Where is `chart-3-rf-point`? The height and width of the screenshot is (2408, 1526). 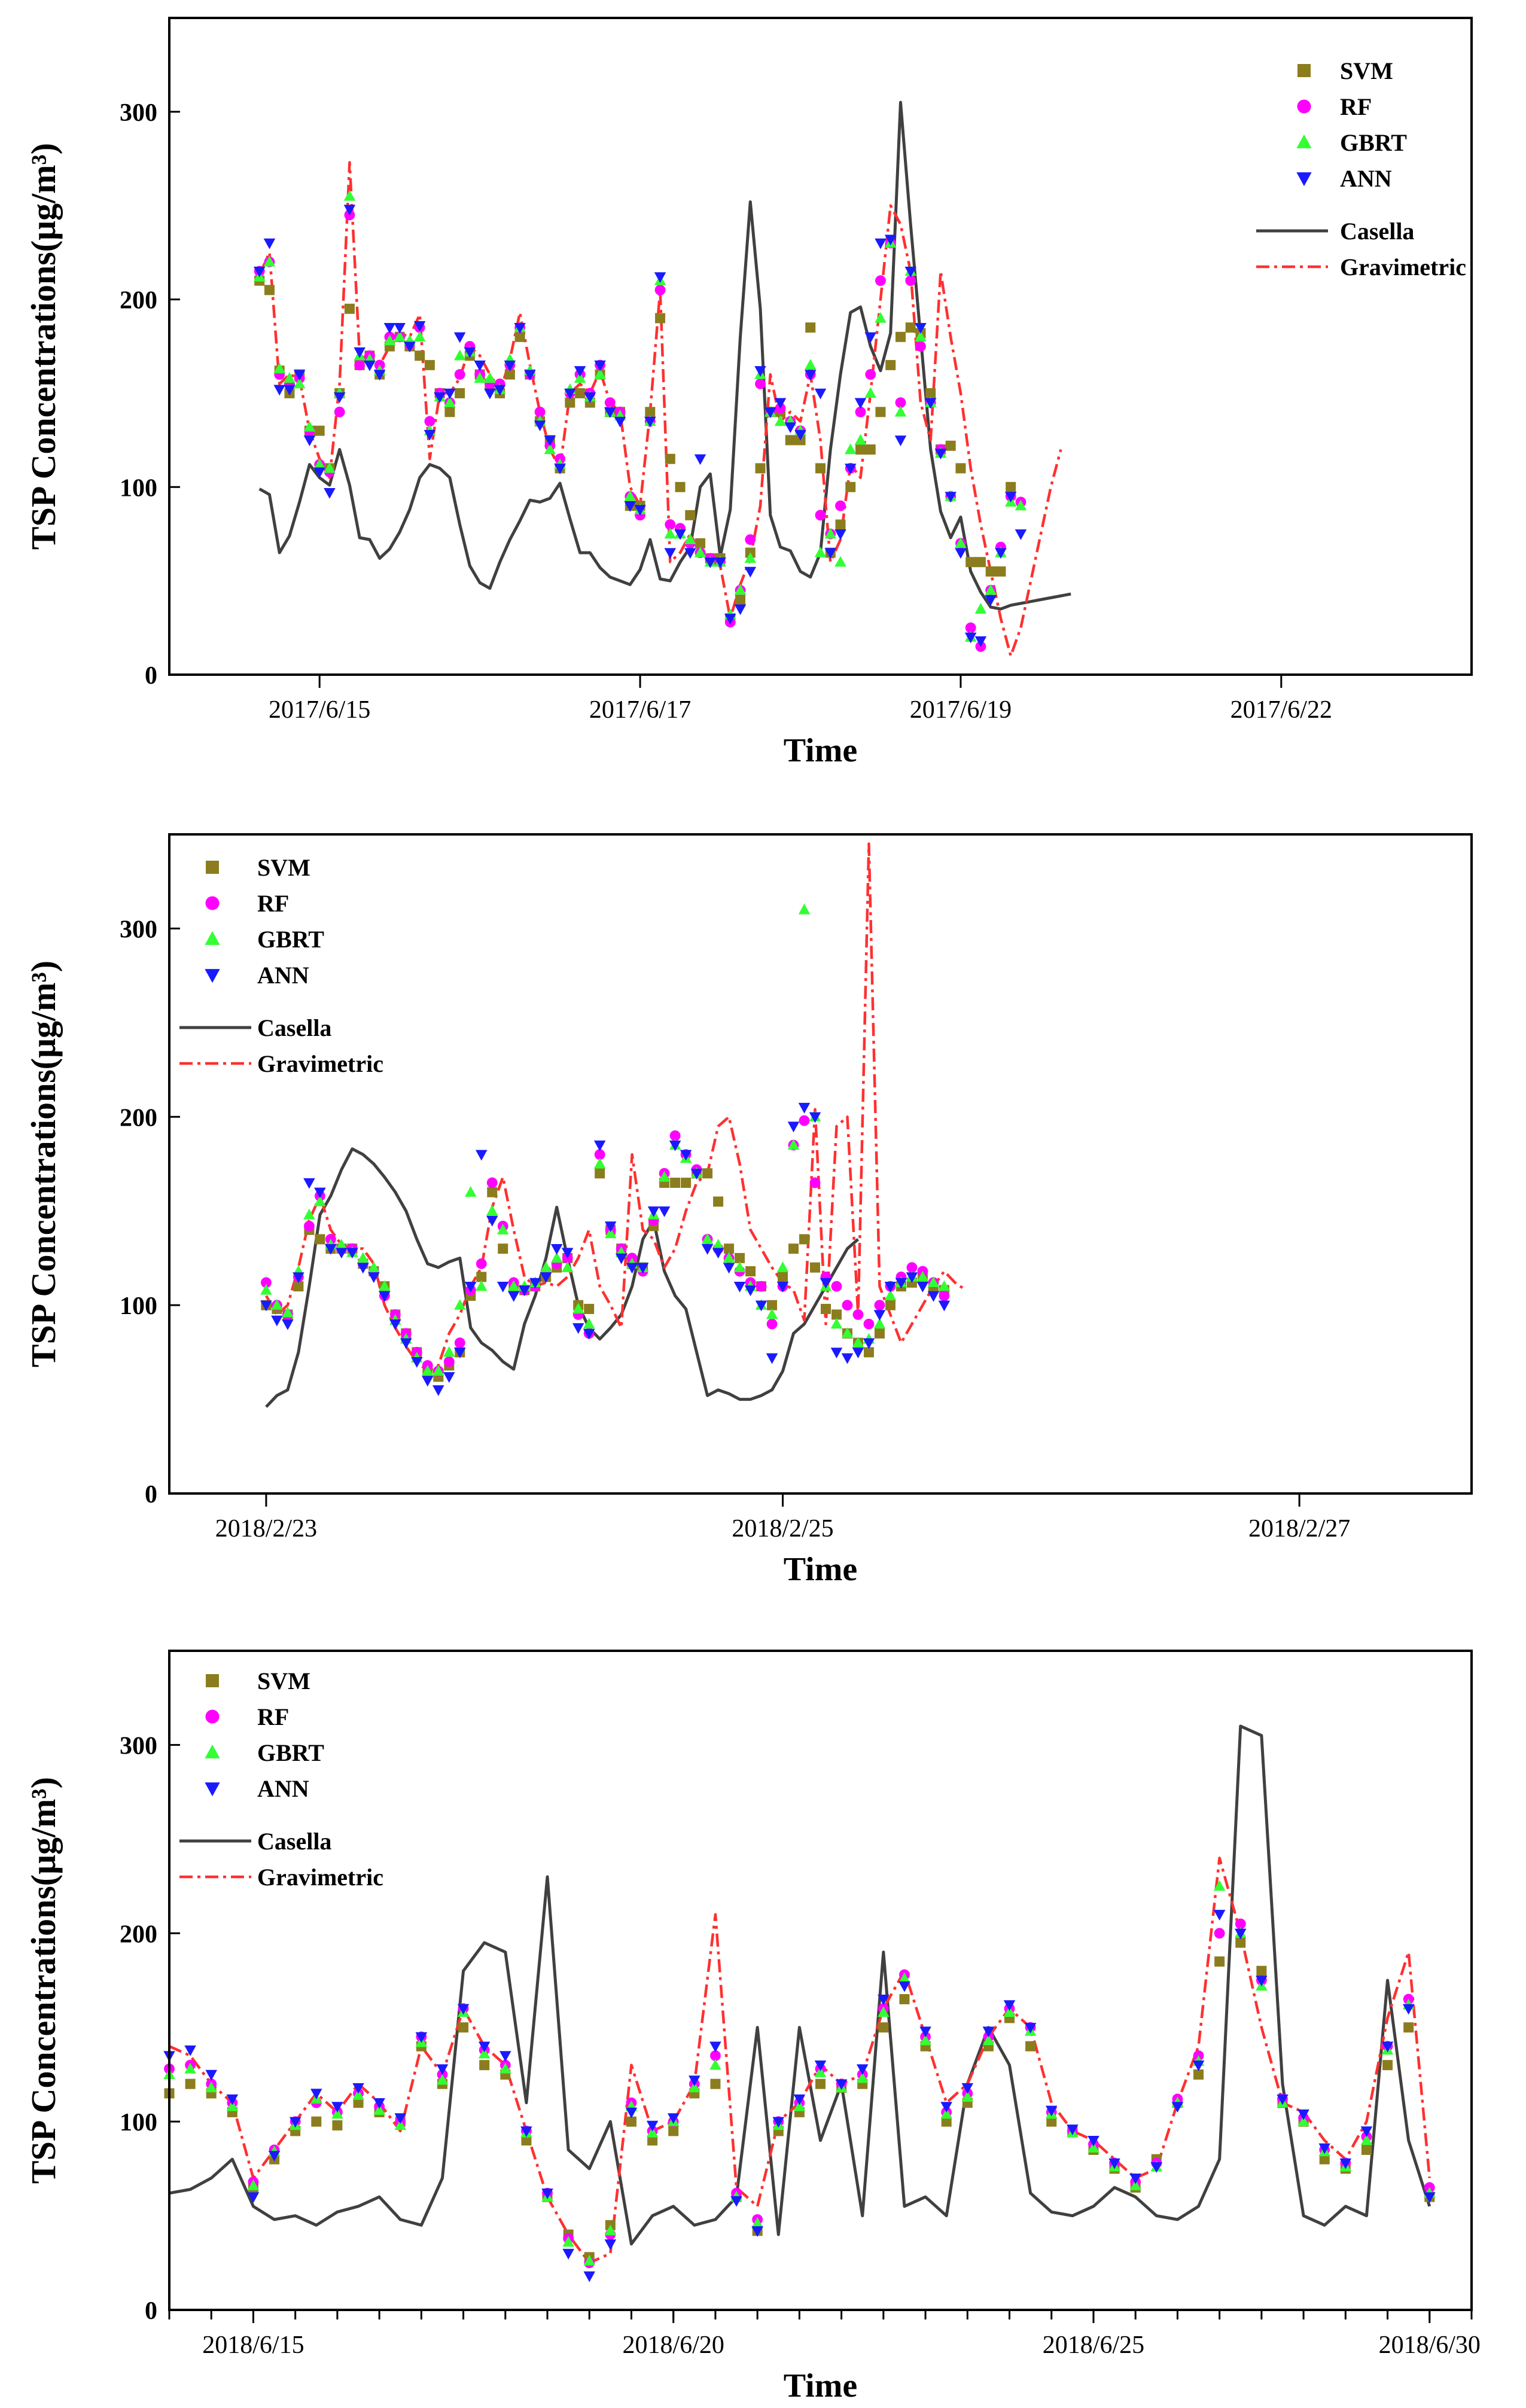 chart-3-rf-point is located at coordinates (1240, 1924).